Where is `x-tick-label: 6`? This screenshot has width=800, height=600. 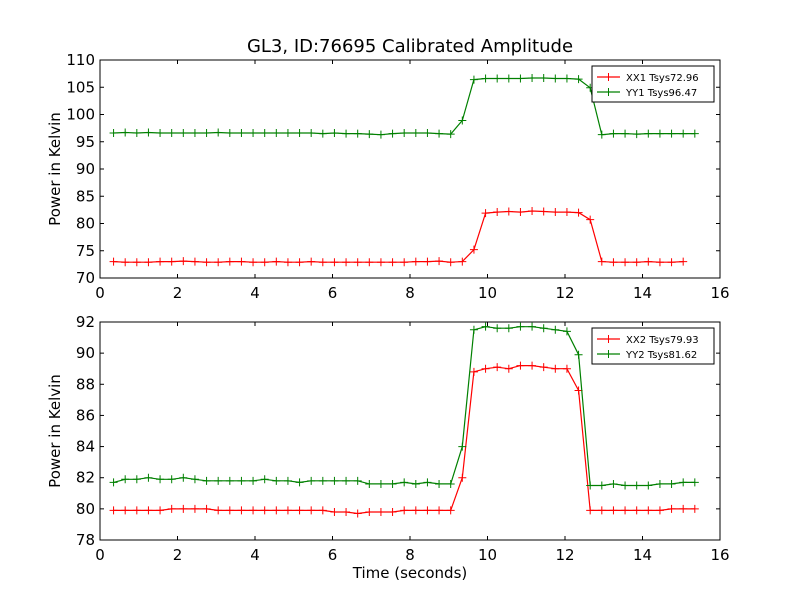
x-tick-label: 6 is located at coordinates (333, 293).